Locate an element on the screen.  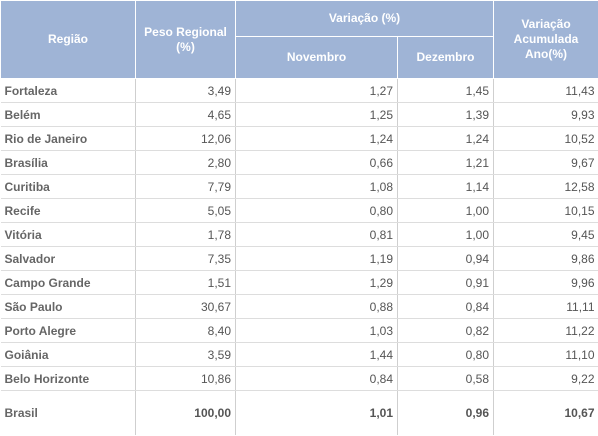
cell-region: Brasil is located at coordinates (68, 412).